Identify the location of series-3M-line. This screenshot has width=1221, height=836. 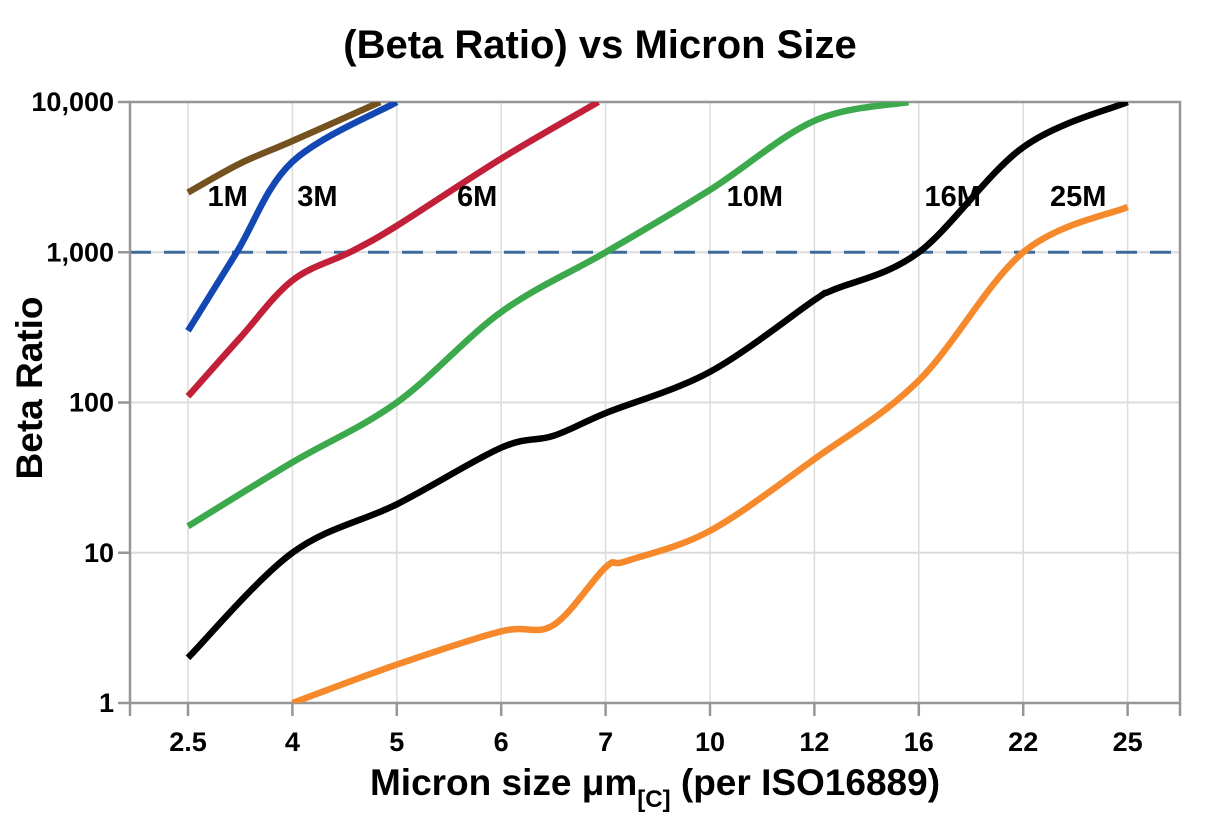
(292, 217).